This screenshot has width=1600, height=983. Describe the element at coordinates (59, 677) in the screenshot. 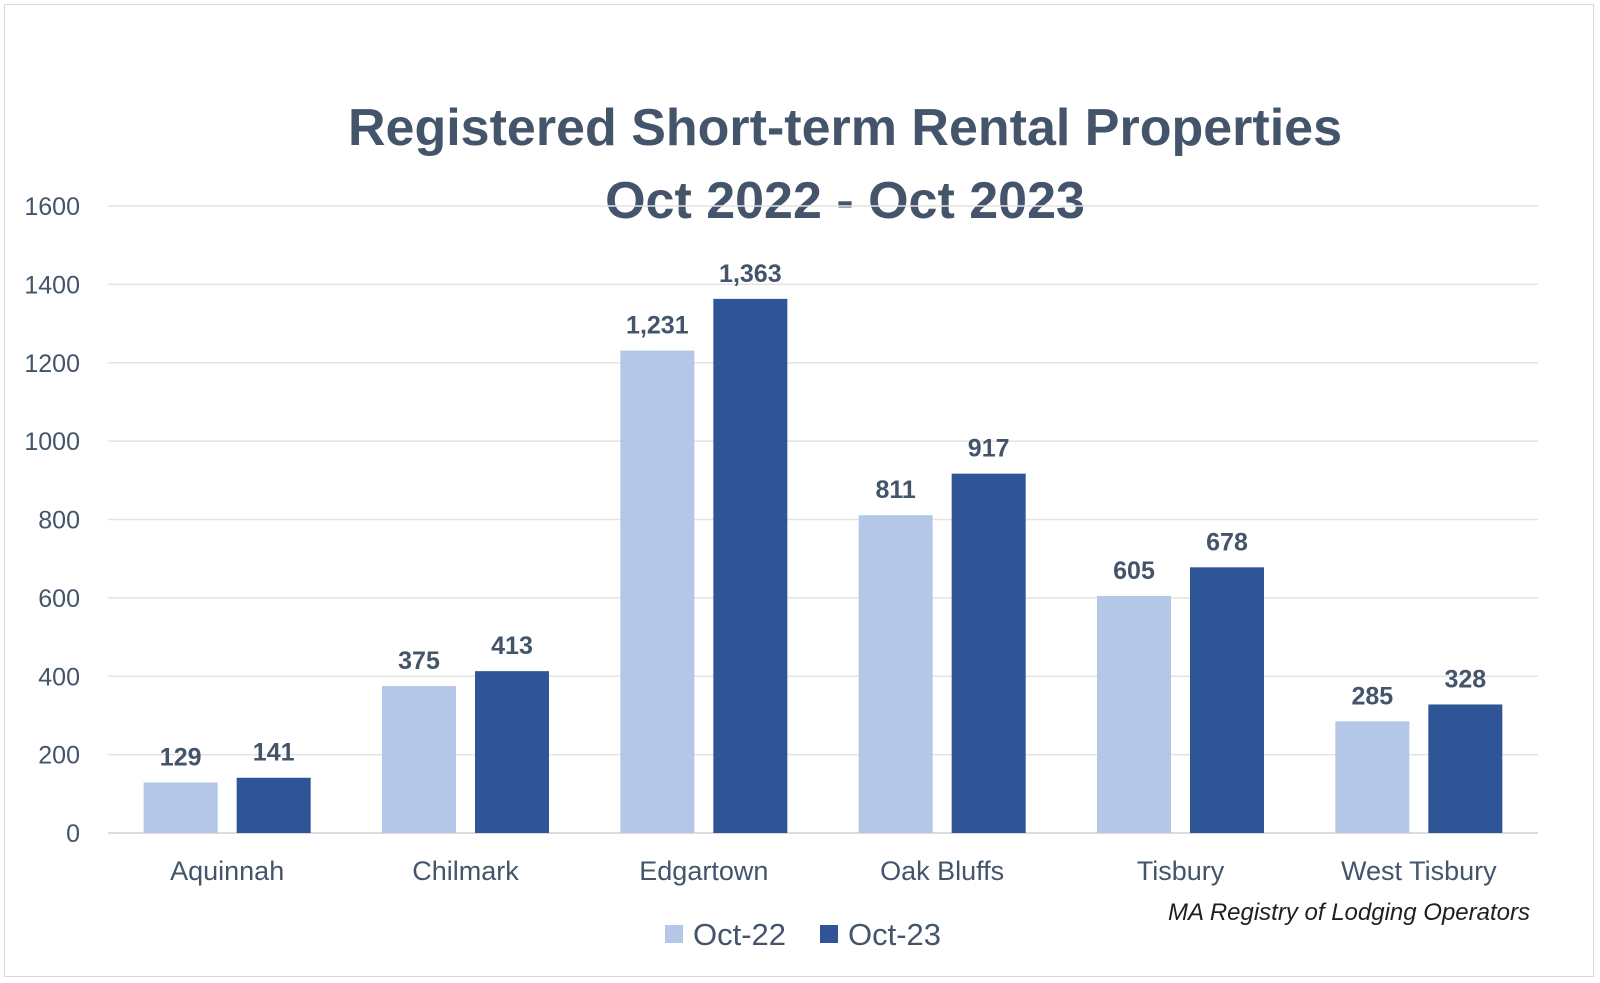

I see `y-tick-label-400: 400` at that location.